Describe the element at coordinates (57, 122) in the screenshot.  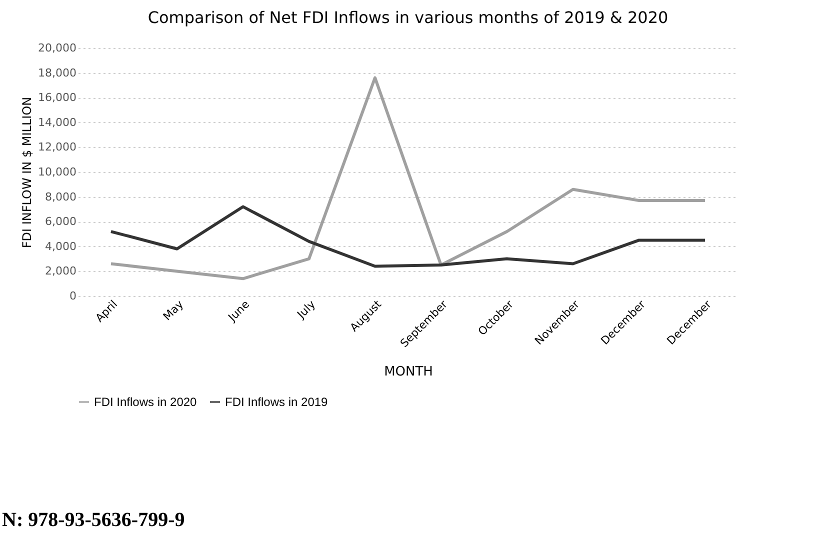
I see `y-tick-label: 14,000` at that location.